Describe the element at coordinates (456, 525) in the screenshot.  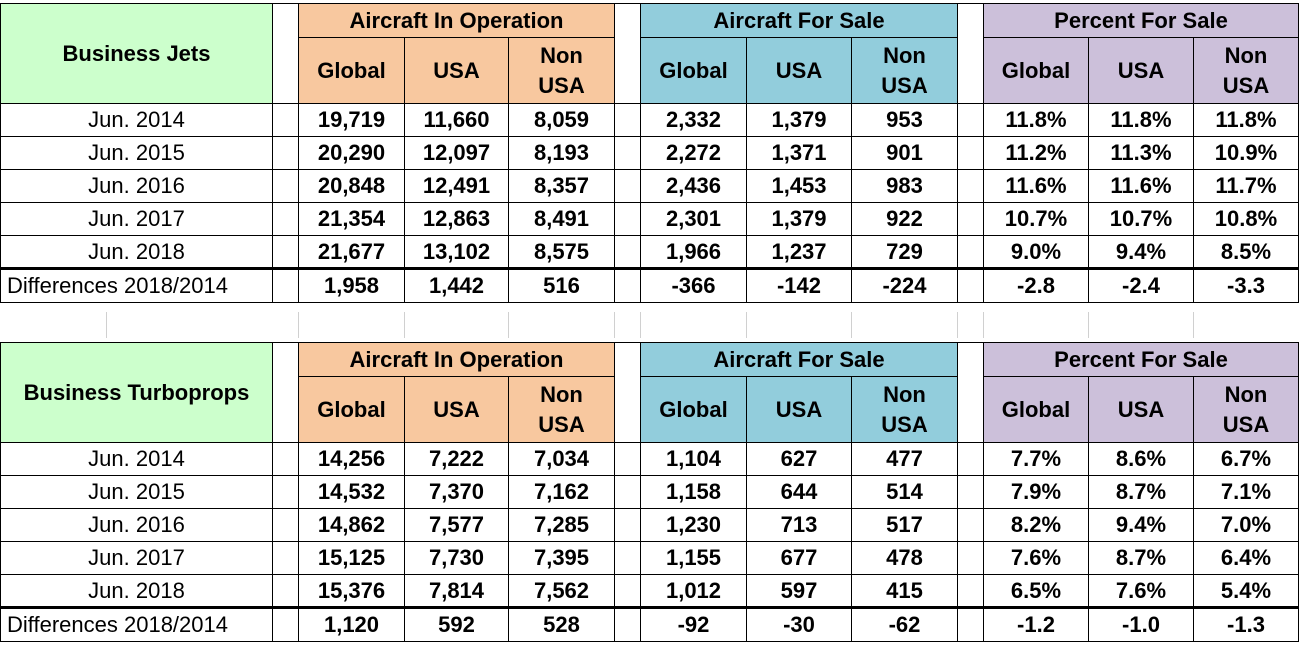
I see `table-cell: 7,577` at that location.